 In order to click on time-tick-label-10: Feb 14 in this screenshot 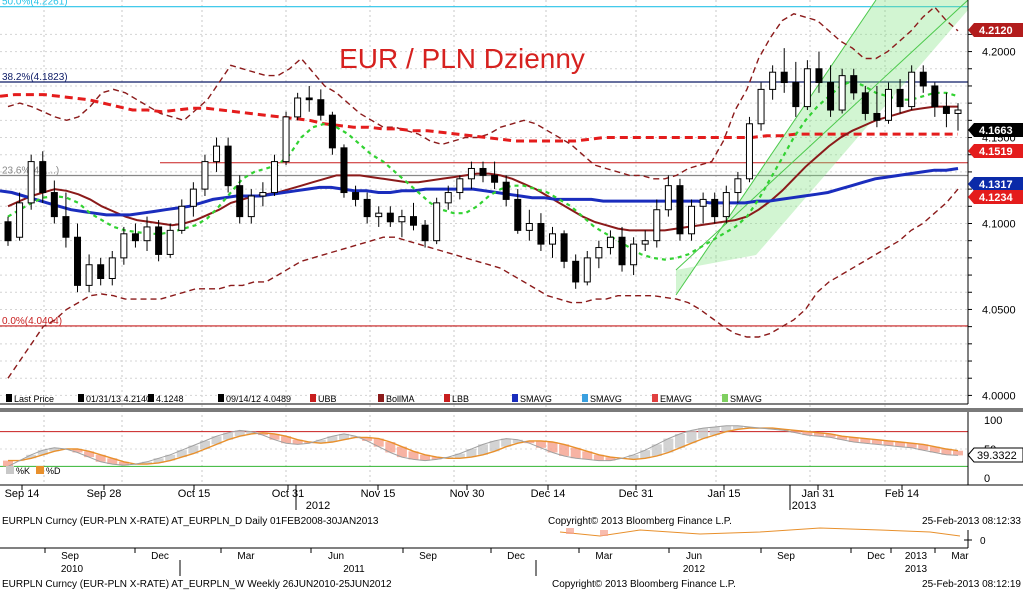, I will do `click(902, 494)`.